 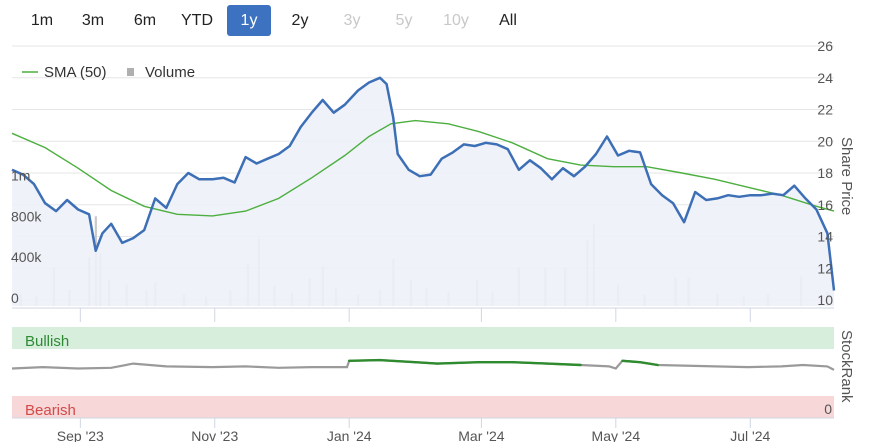 I want to click on bullish-label: Bullish, so click(x=47, y=341).